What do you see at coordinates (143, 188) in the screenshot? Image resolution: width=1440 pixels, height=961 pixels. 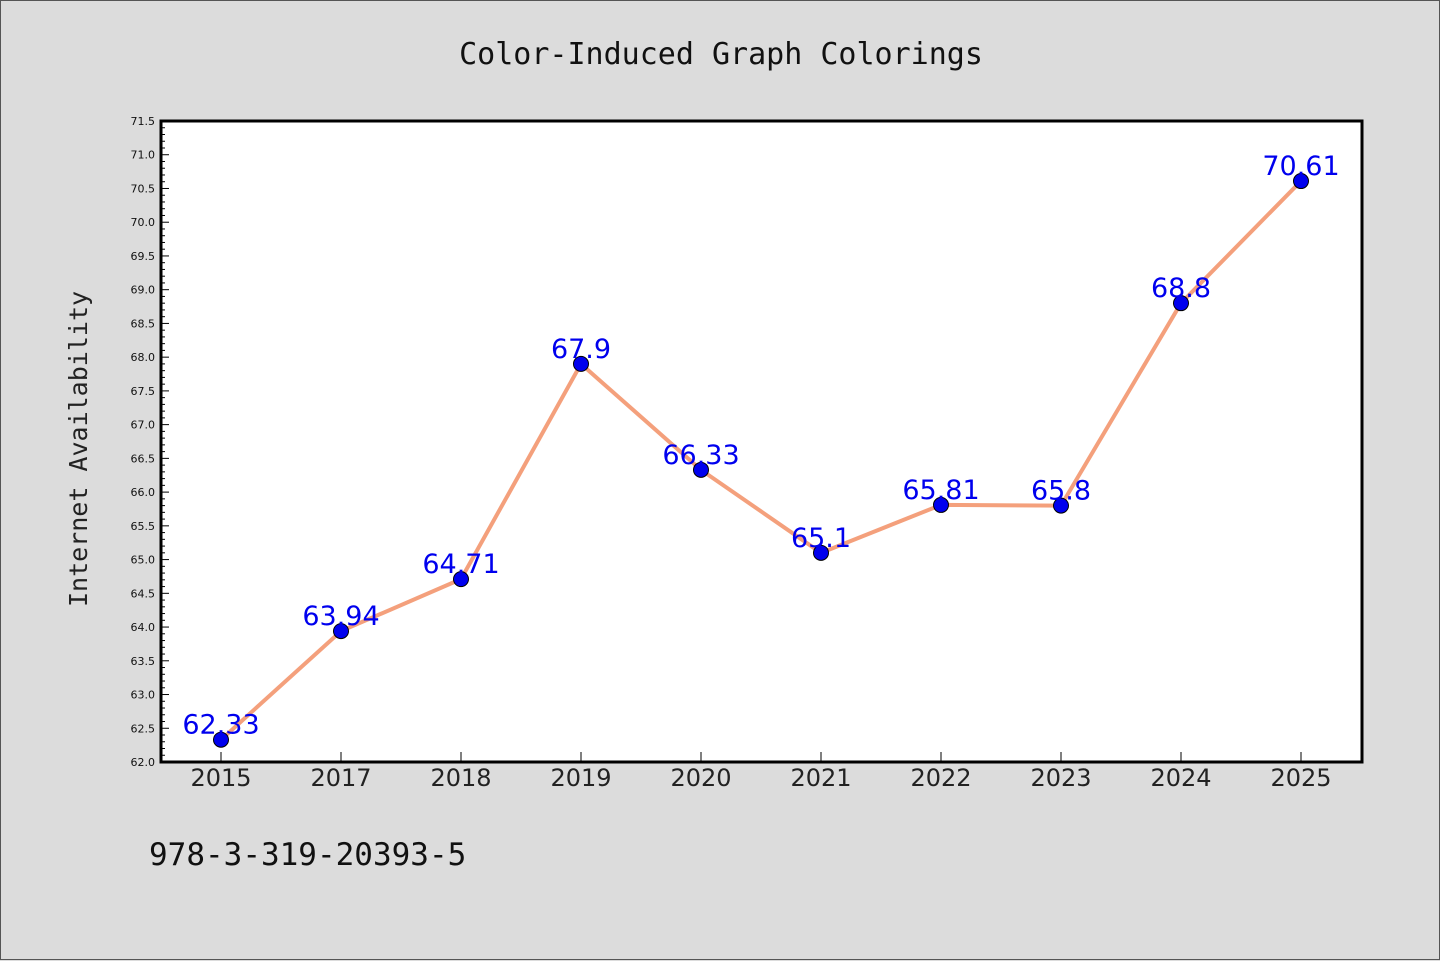 I see `y-tick-label: 70.5` at bounding box center [143, 188].